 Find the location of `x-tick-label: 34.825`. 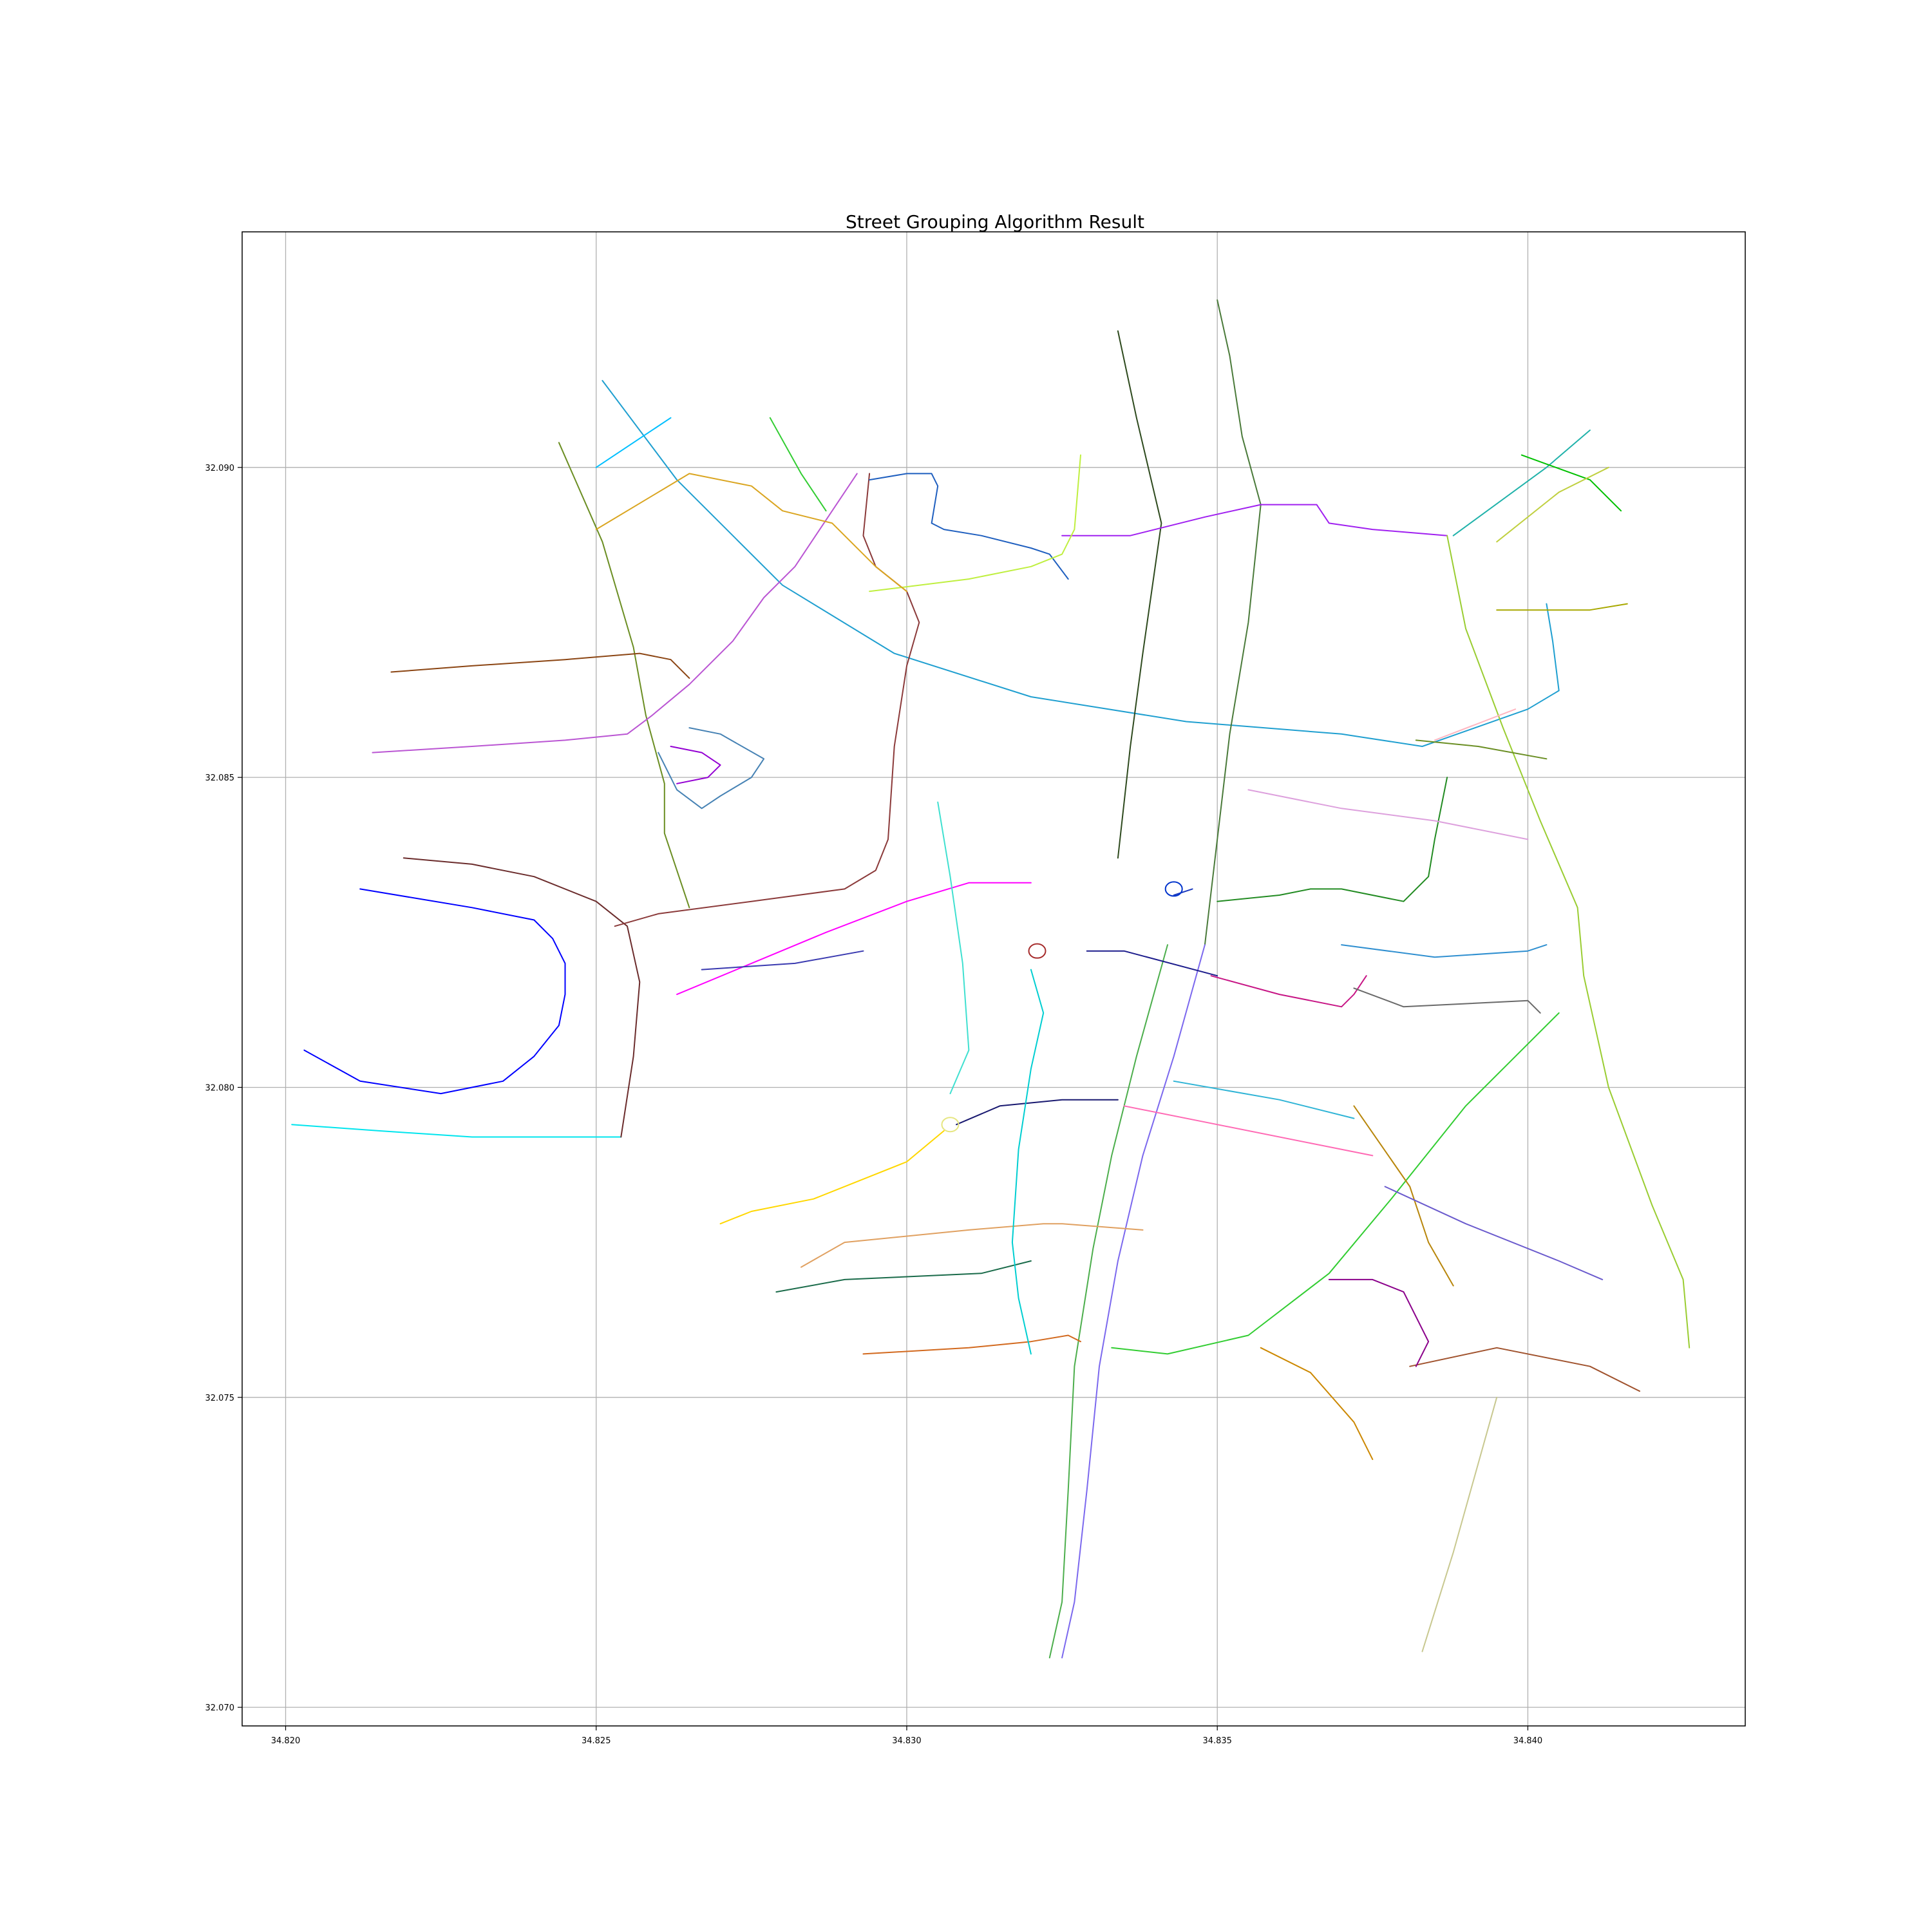

x-tick-label: 34.825 is located at coordinates (596, 1741).